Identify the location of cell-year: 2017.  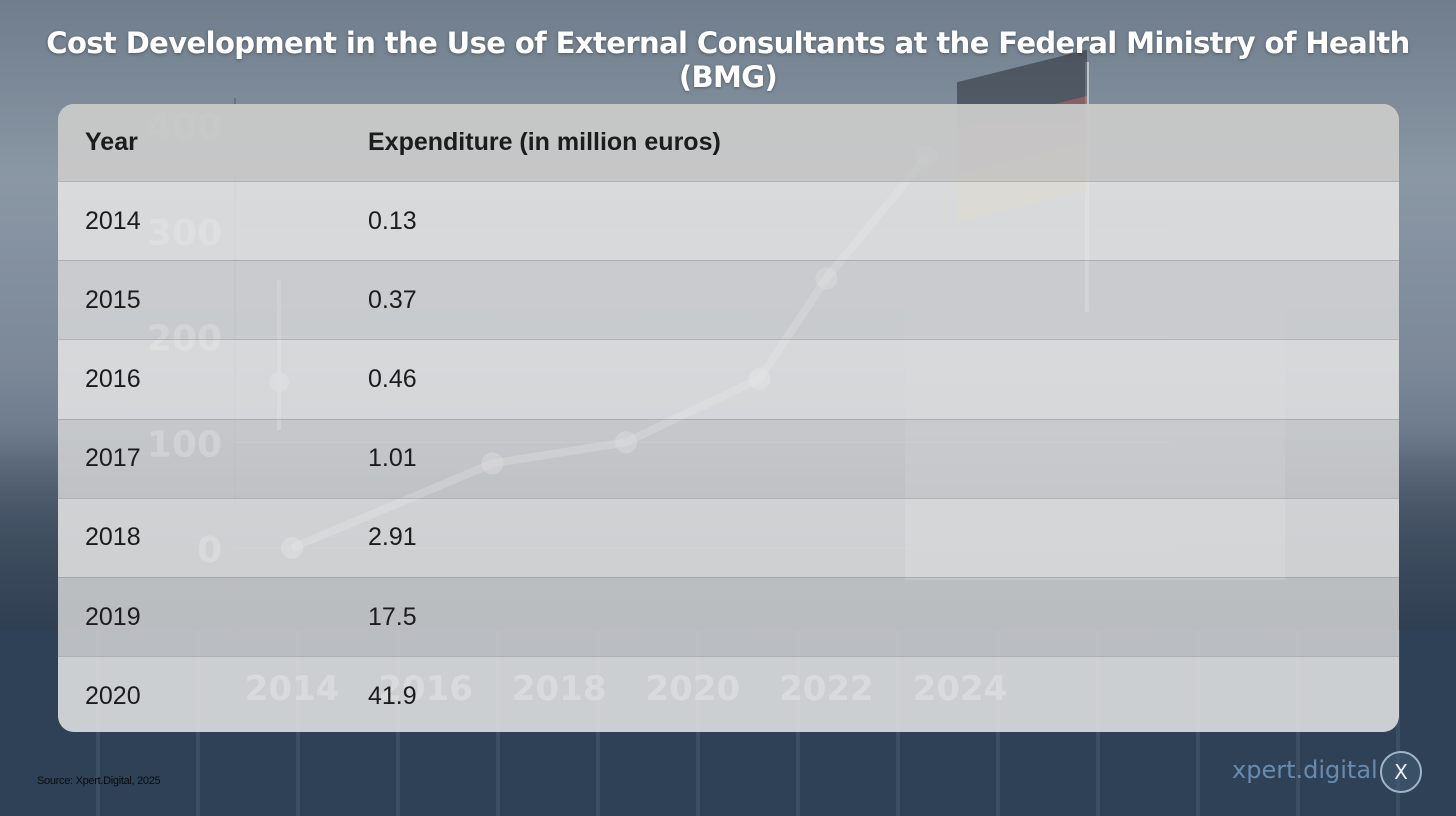
(113, 458).